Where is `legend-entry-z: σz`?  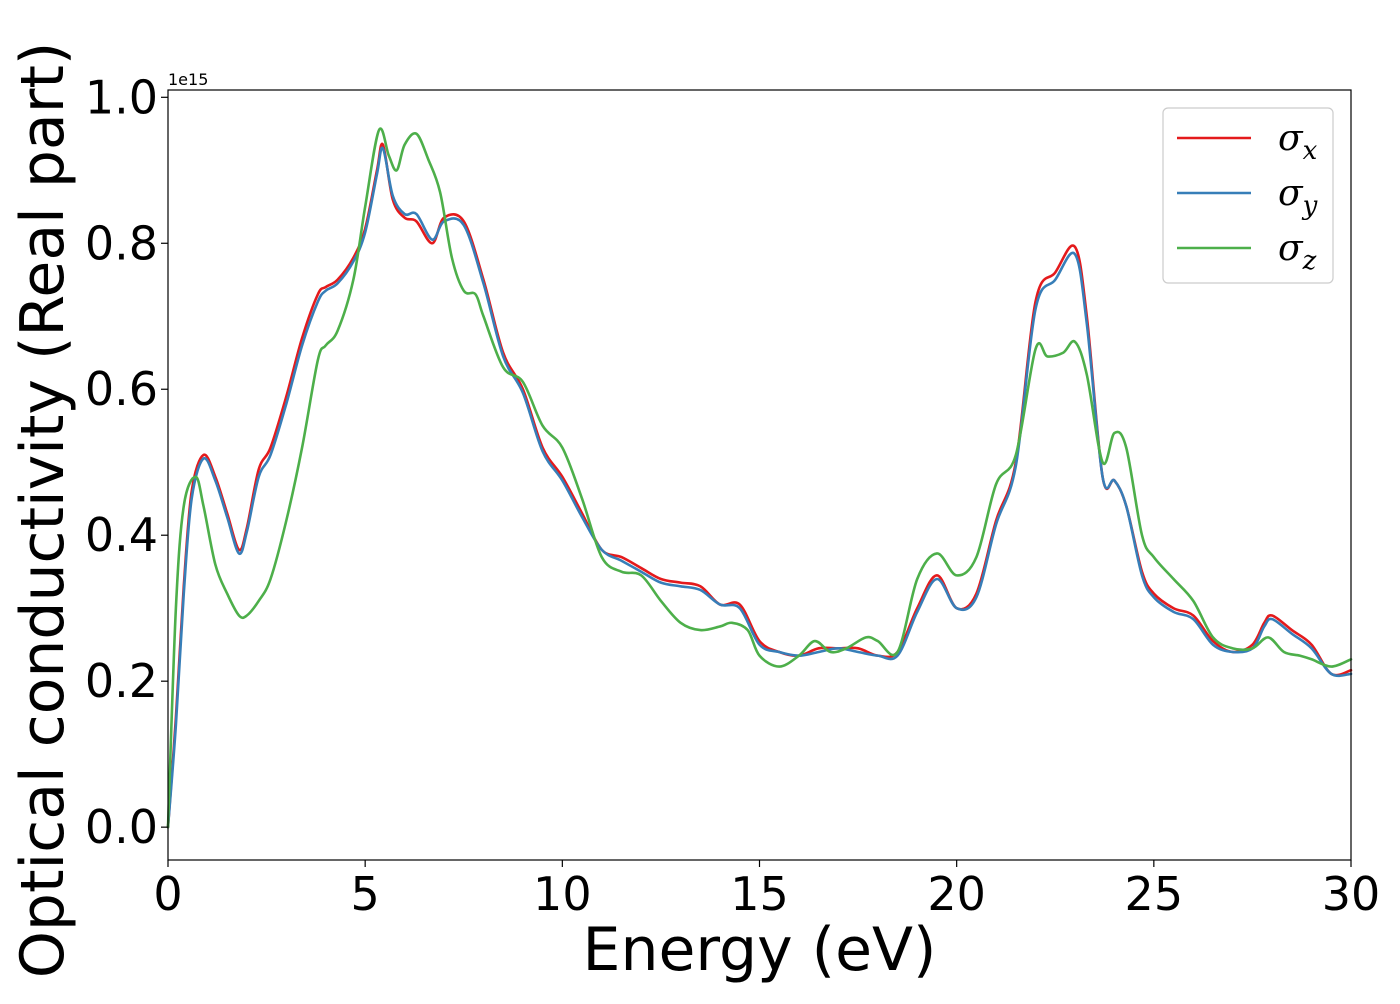
legend-entry-z: σz is located at coordinates (1247, 252).